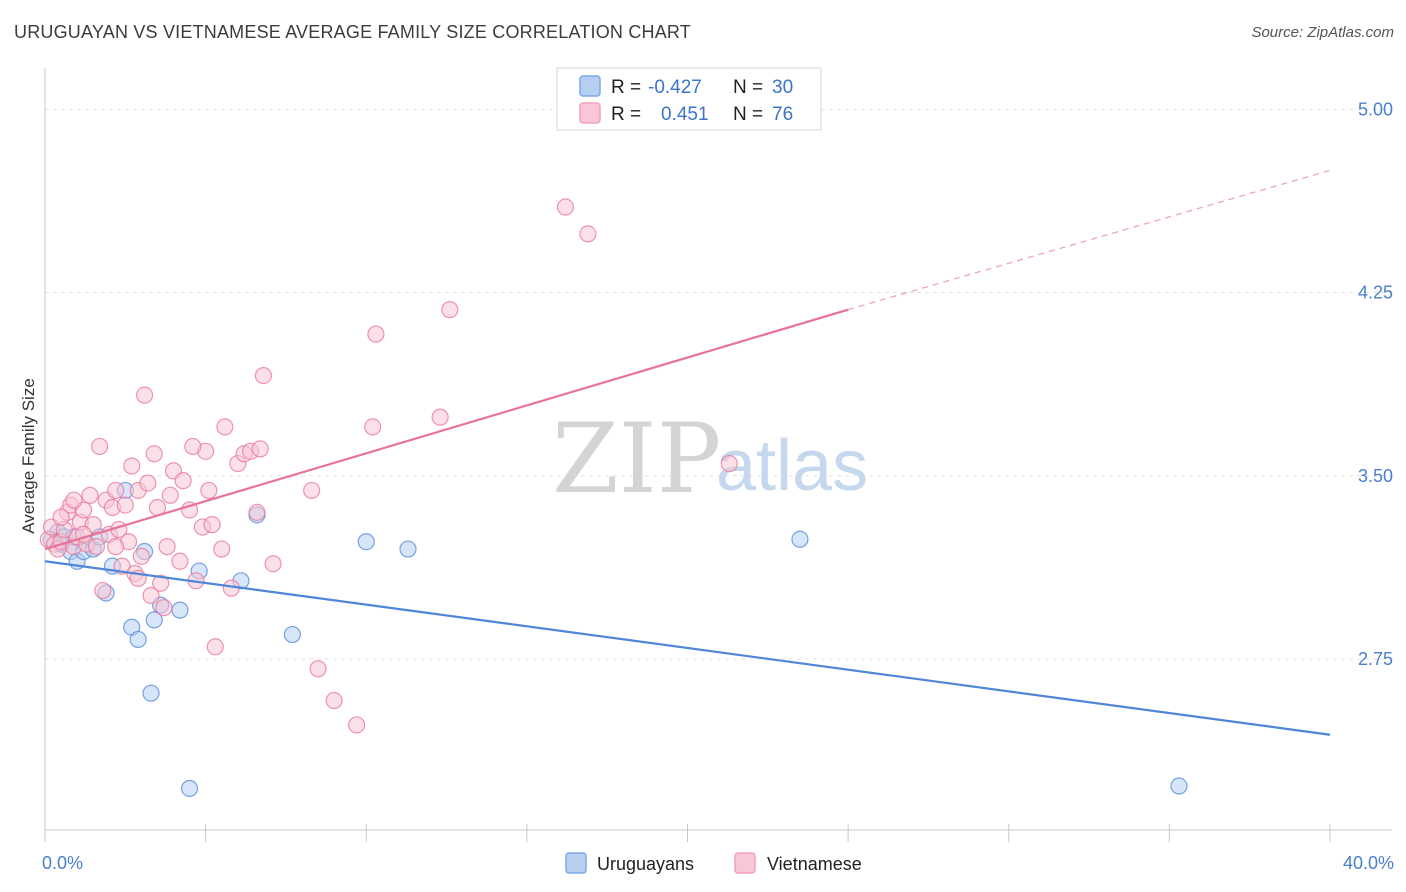 This screenshot has width=1406, height=892. What do you see at coordinates (1375, 109) in the screenshot?
I see `y-tick-label: 5.00` at bounding box center [1375, 109].